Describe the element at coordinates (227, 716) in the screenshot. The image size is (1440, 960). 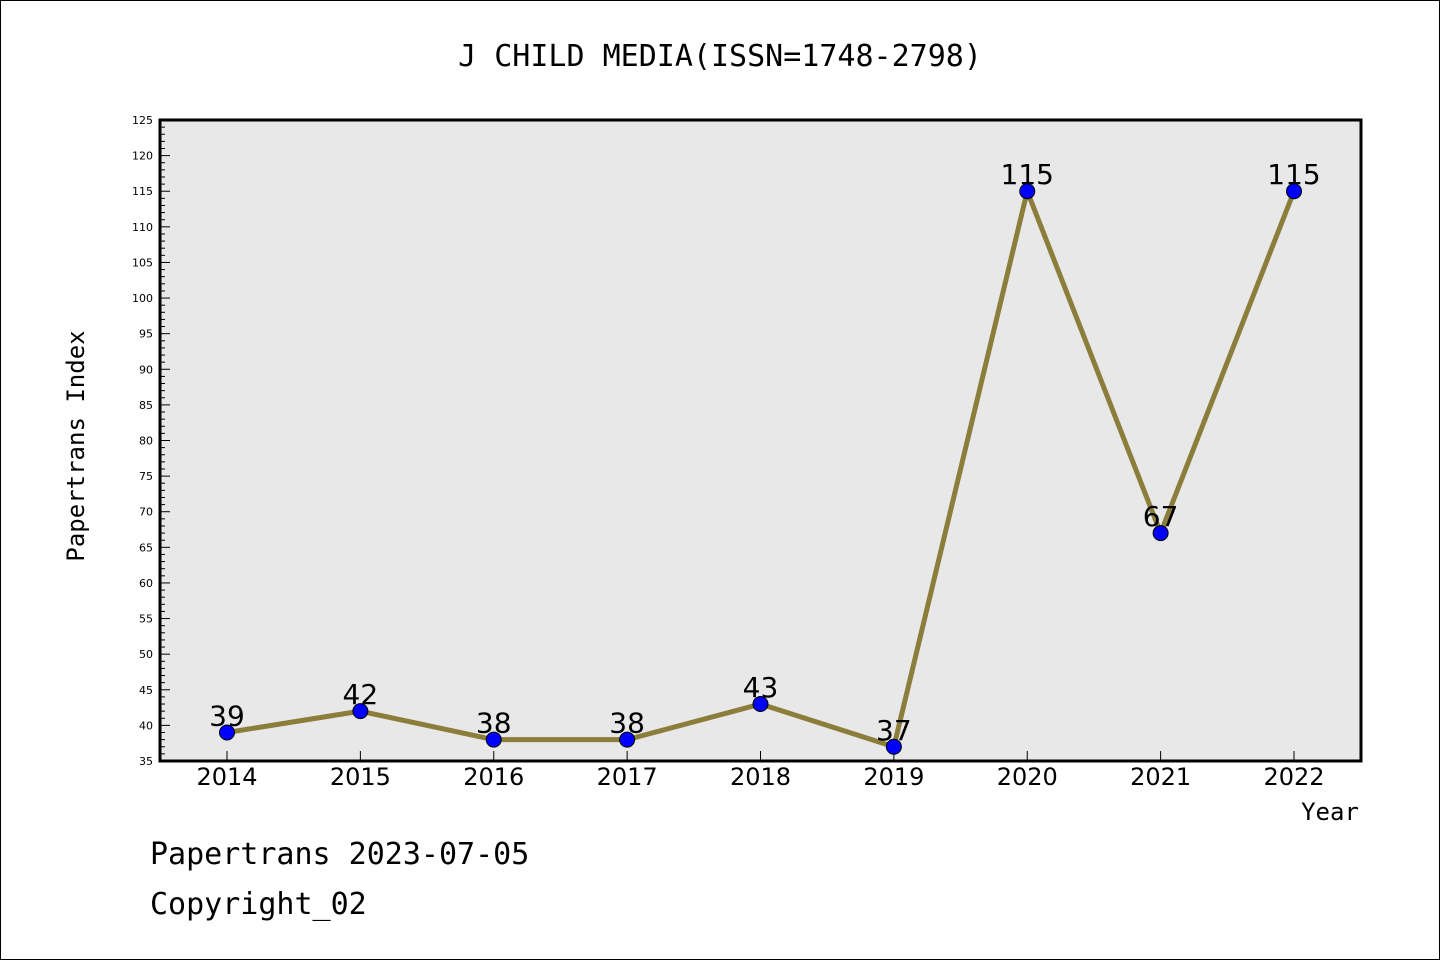
I see `data-label: 39` at that location.